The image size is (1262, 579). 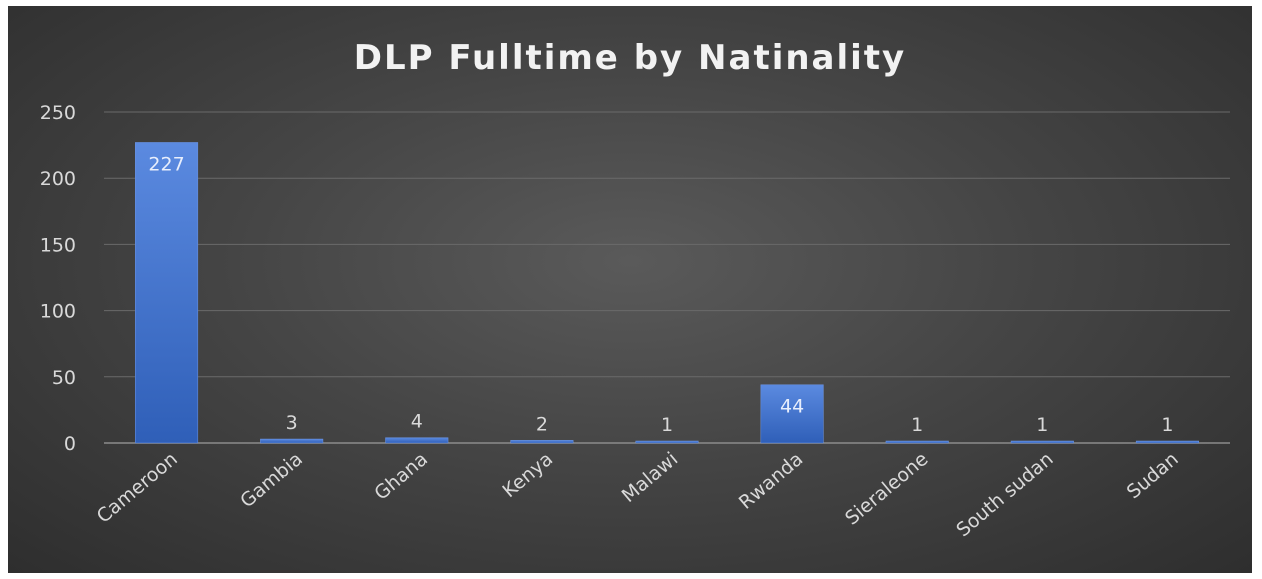 I want to click on bar-ghana, so click(x=417, y=440).